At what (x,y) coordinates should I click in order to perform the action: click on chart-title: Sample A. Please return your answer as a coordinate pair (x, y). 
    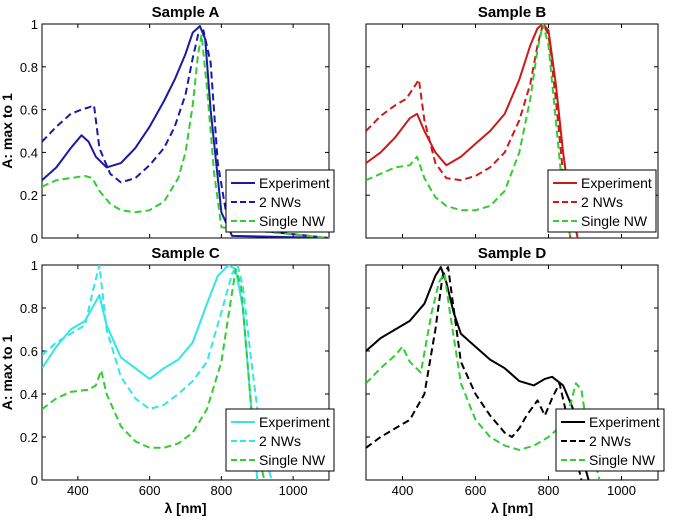
    Looking at the image, I should click on (186, 12).